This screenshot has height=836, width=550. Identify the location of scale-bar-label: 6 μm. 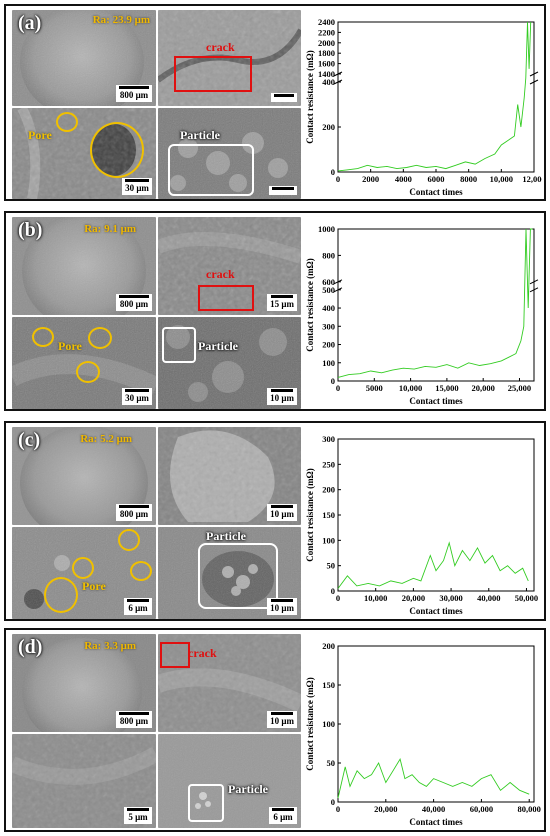
(283, 817).